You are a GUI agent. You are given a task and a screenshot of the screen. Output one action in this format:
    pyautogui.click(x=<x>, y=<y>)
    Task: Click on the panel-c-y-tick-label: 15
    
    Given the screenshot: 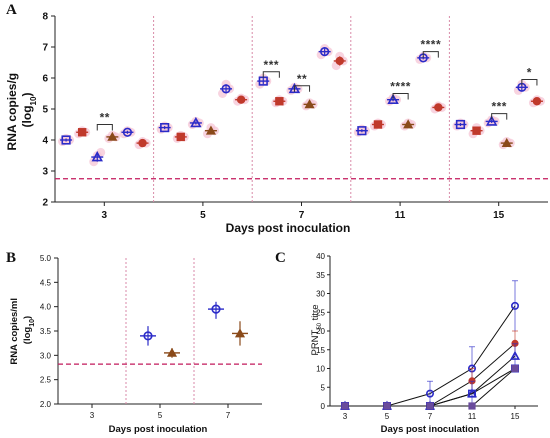 What is the action you would take?
    pyautogui.click(x=320, y=350)
    